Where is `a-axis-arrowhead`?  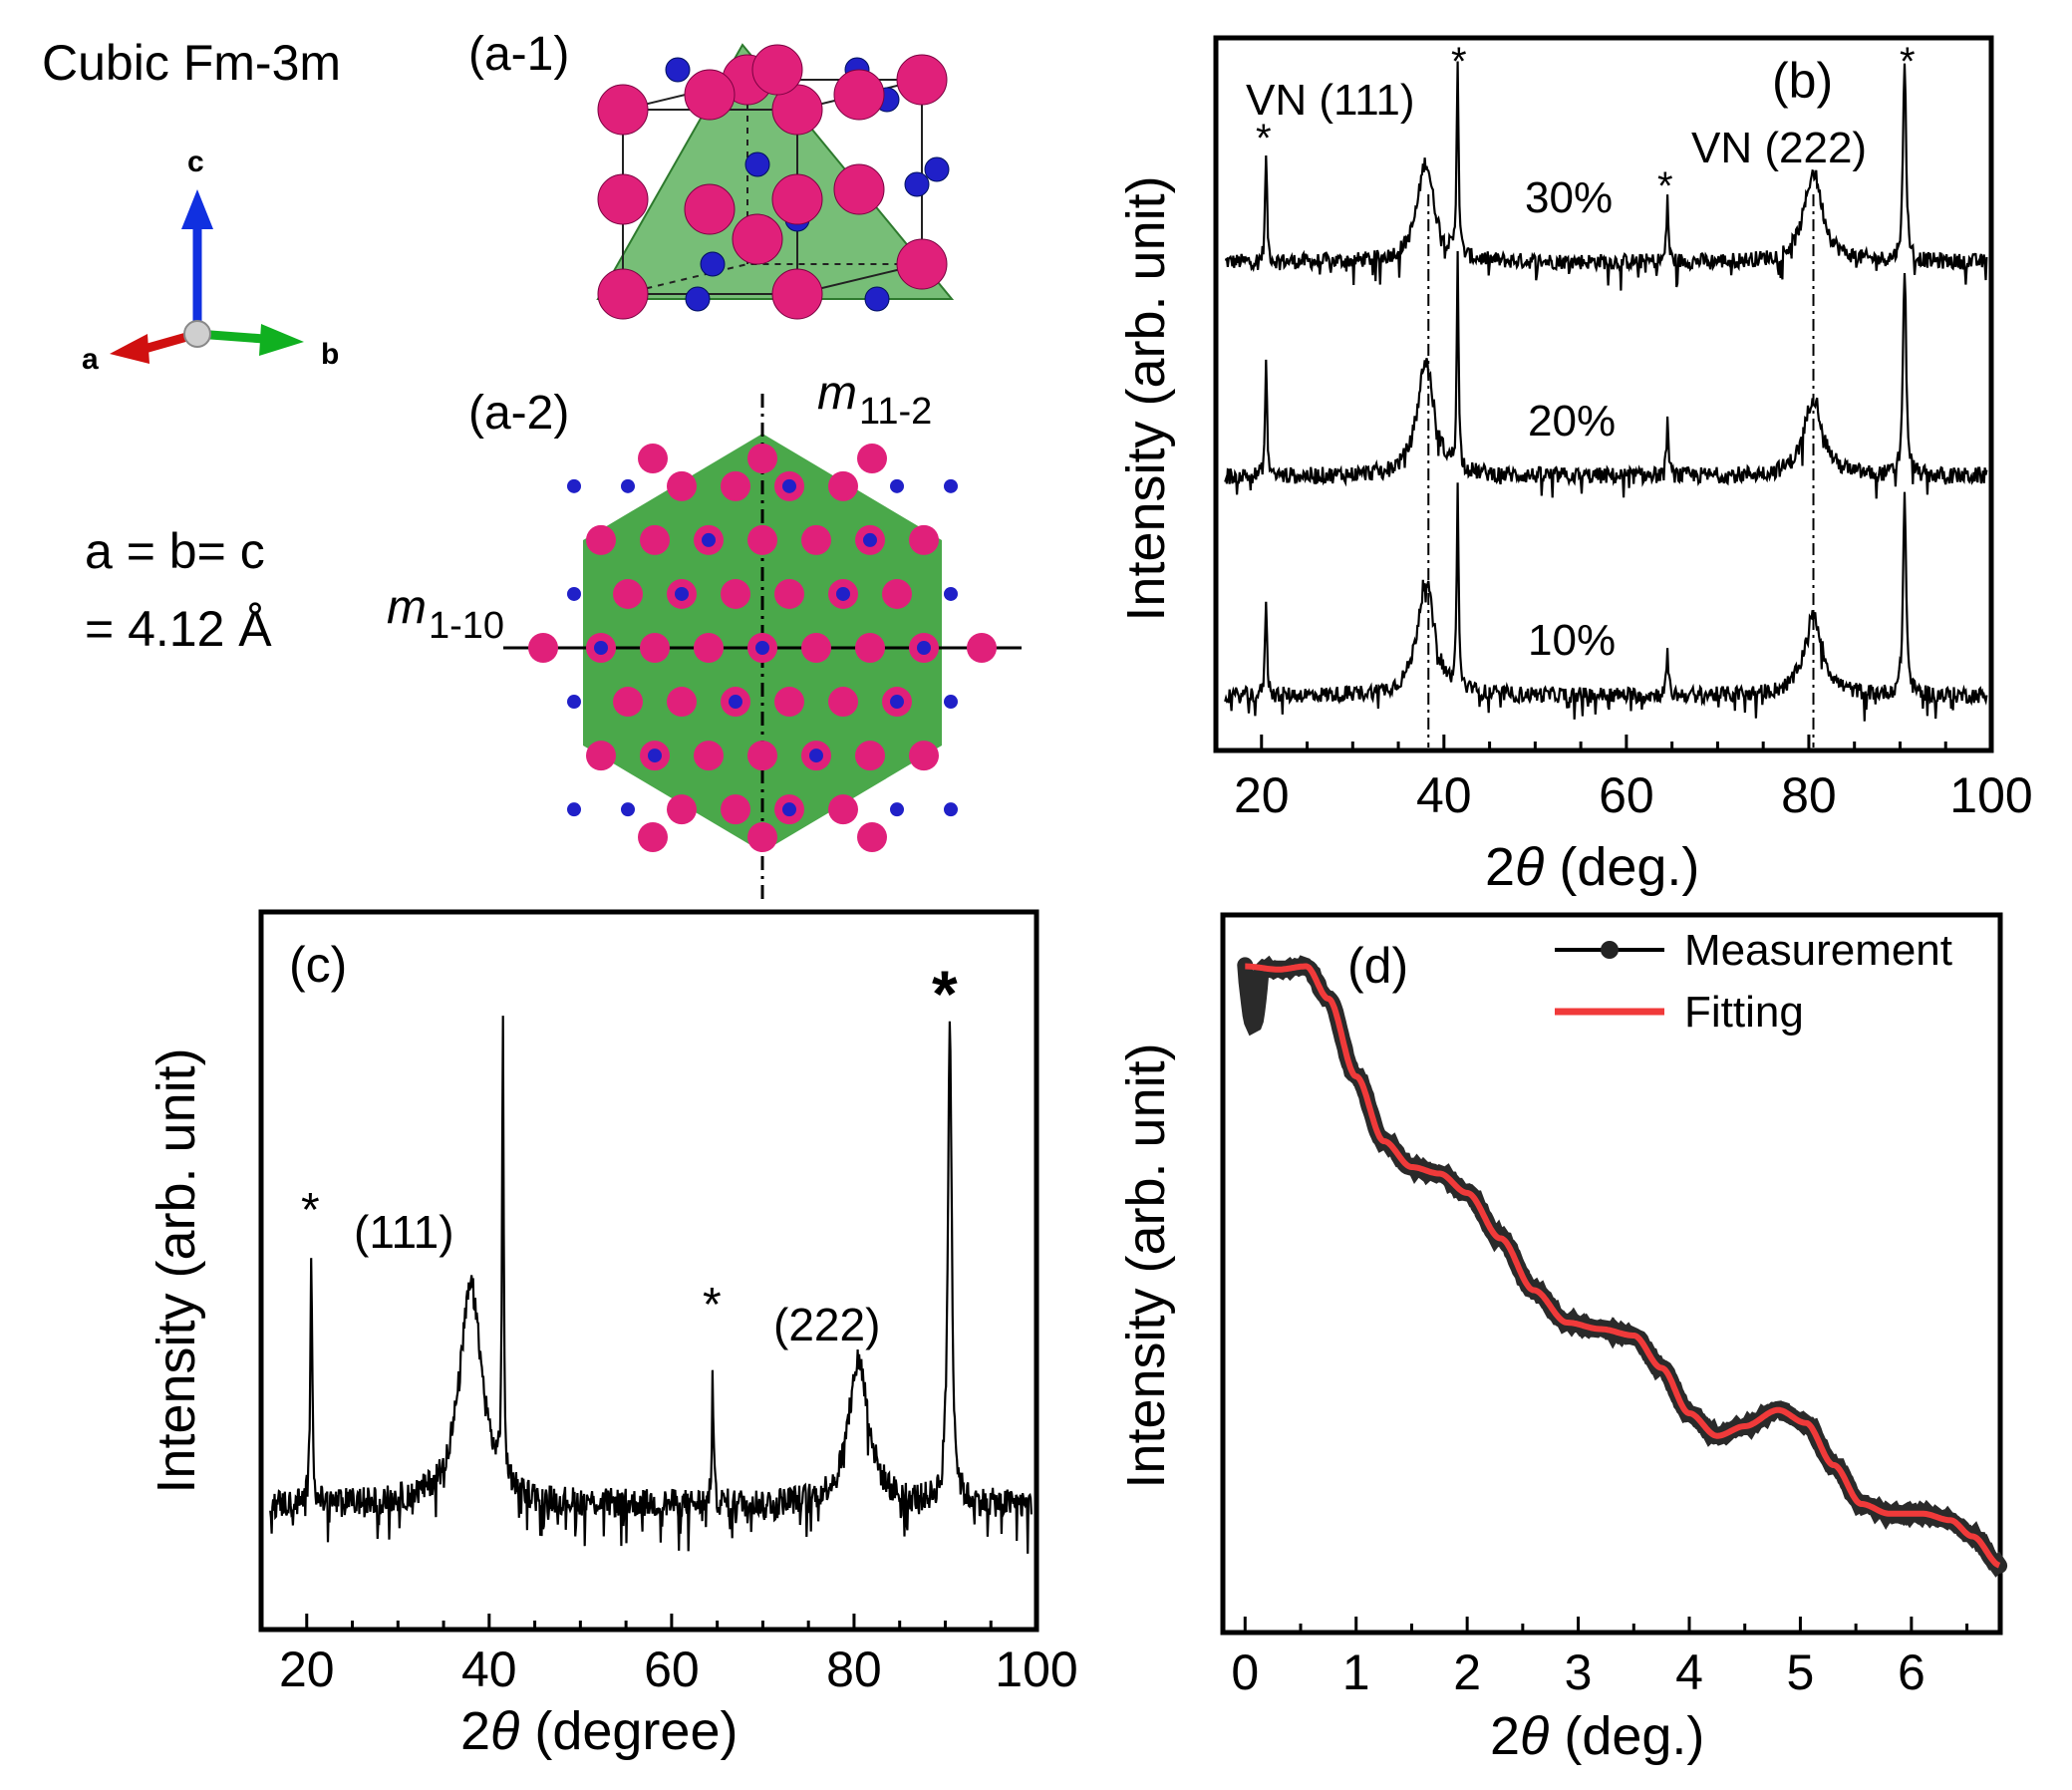 a-axis-arrowhead is located at coordinates (129, 349).